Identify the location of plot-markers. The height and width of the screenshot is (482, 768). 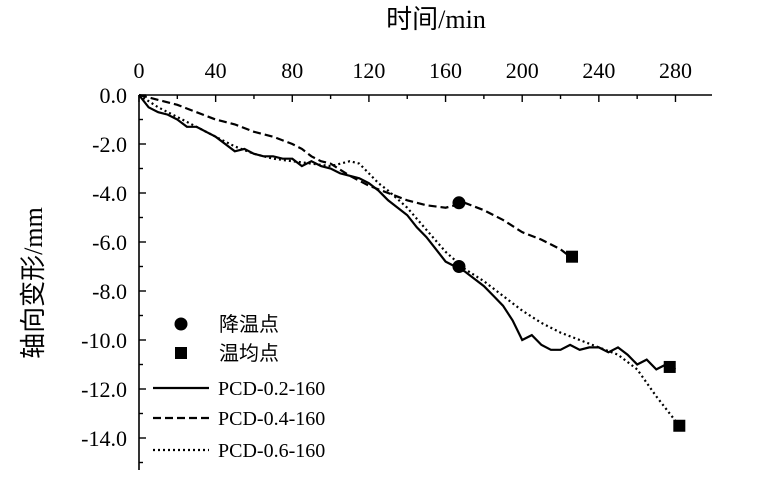
(569, 314).